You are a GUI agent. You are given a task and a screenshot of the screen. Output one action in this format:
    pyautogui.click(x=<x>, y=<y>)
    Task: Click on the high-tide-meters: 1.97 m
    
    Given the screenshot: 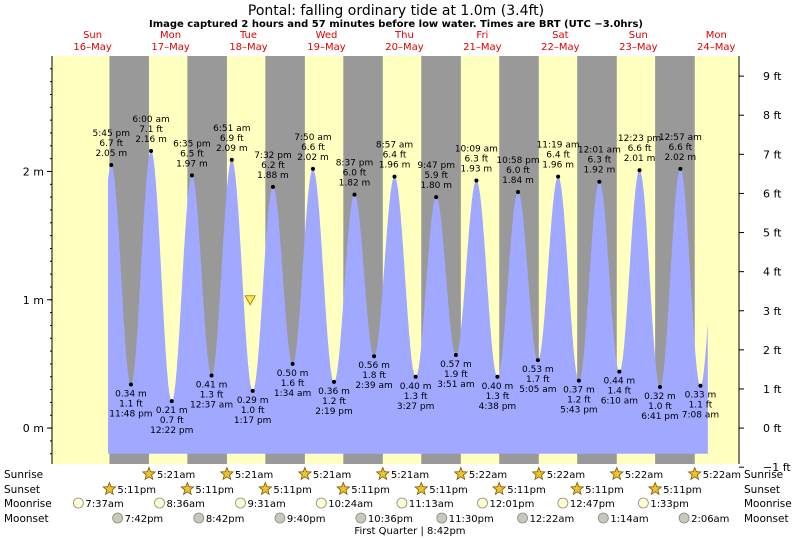 What is the action you would take?
    pyautogui.click(x=192, y=164)
    